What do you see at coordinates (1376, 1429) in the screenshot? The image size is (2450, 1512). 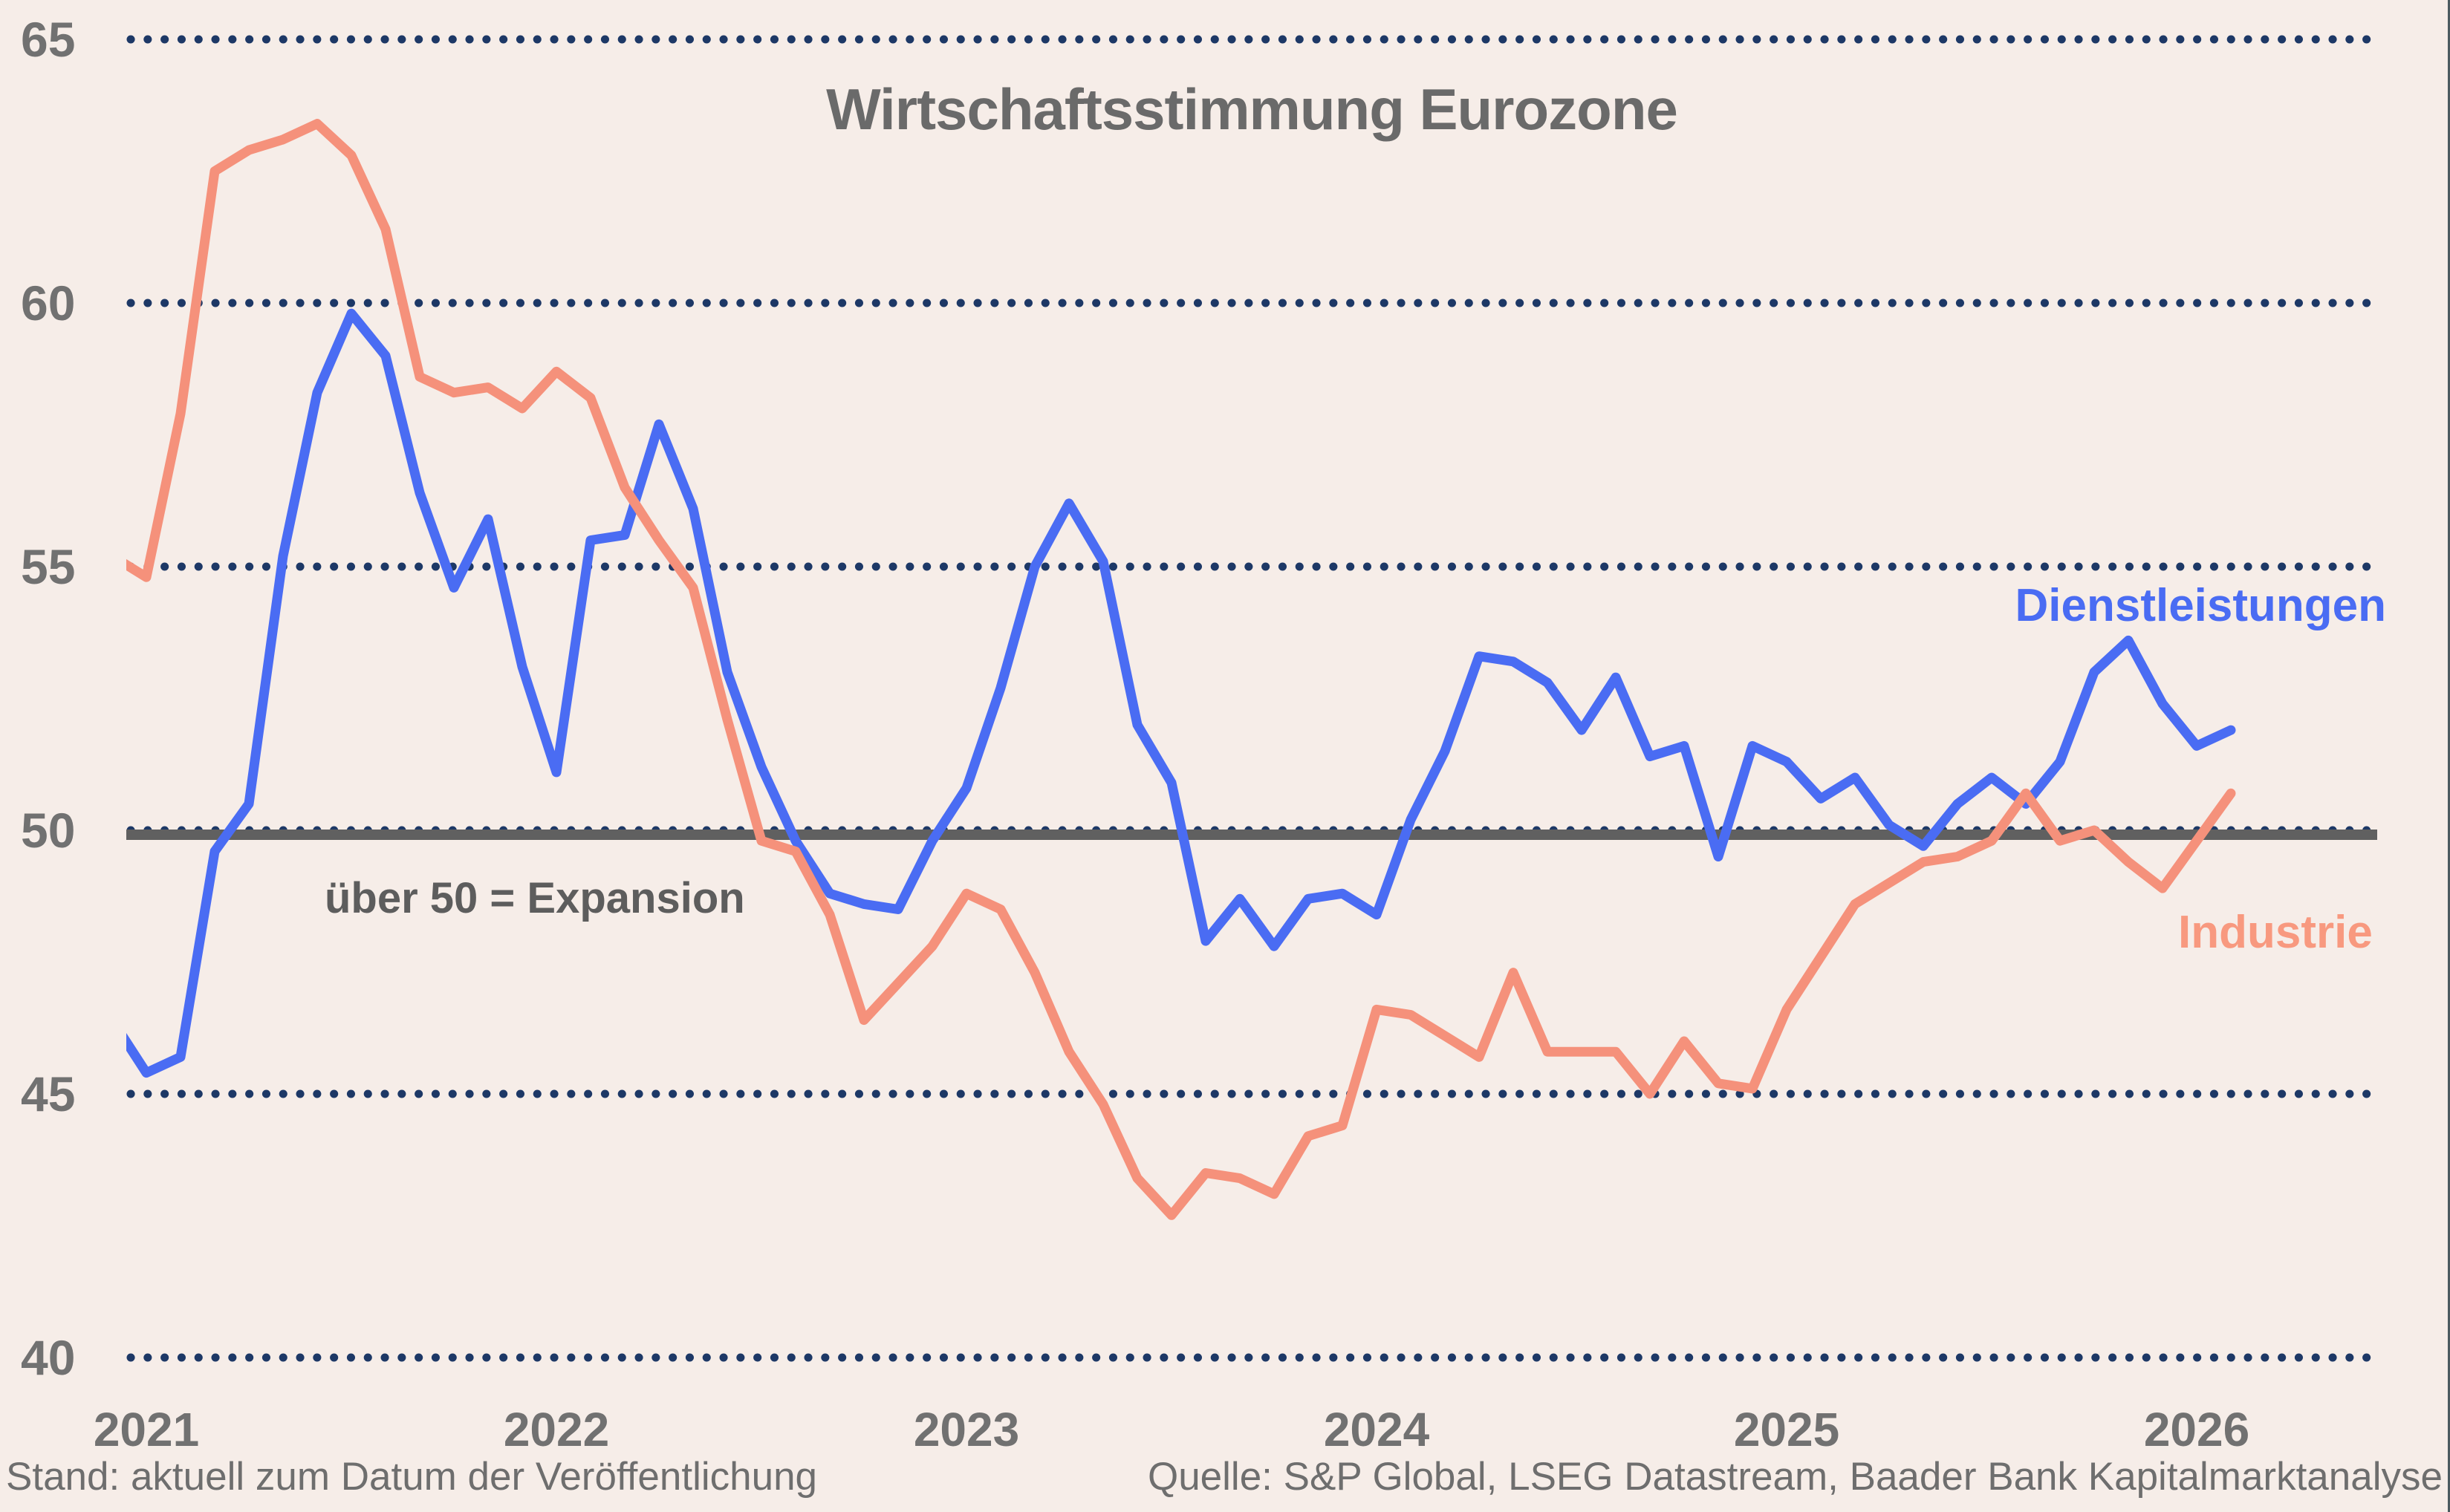 I see `x-tick-label-2024: 2024` at bounding box center [1376, 1429].